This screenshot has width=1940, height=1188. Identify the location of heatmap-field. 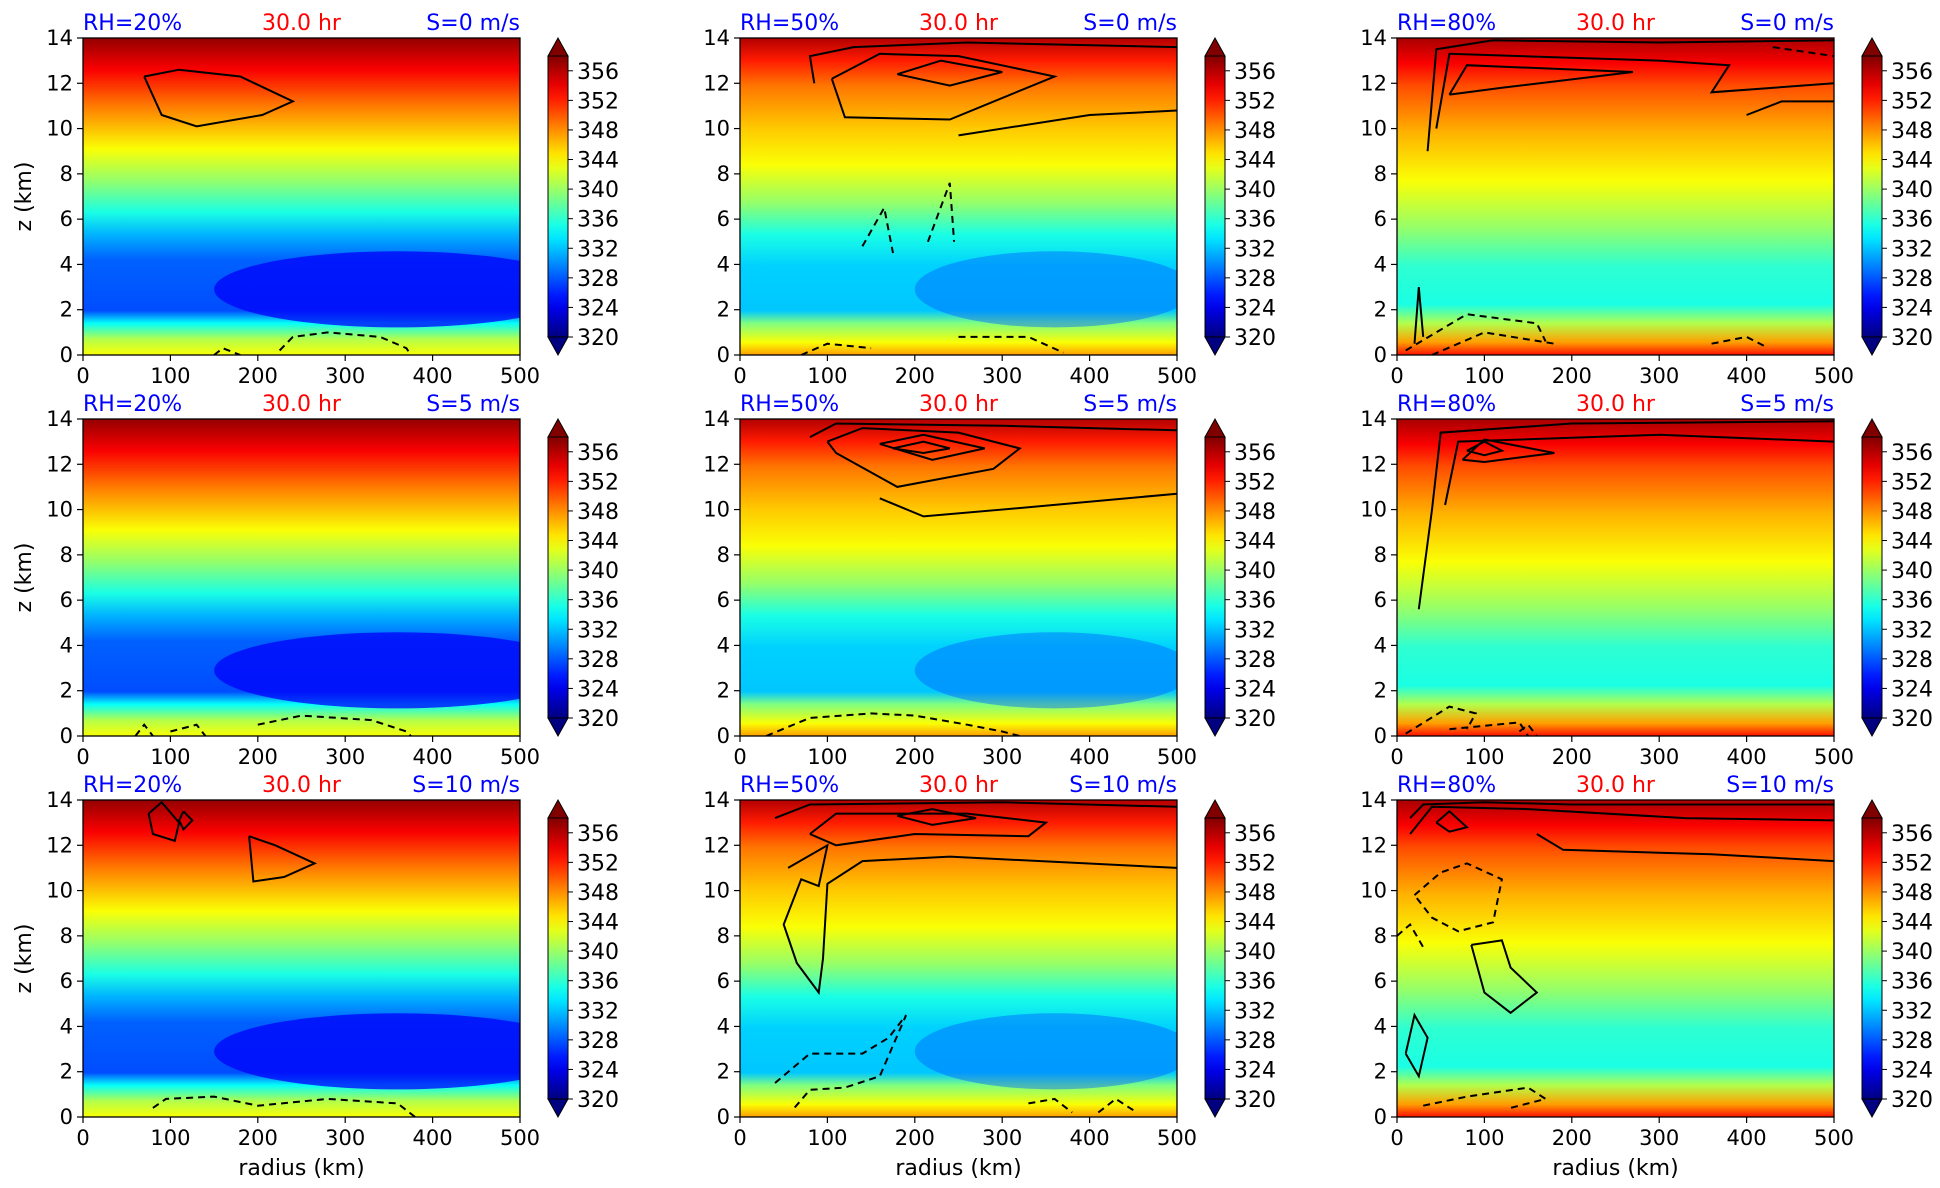
(1615, 196).